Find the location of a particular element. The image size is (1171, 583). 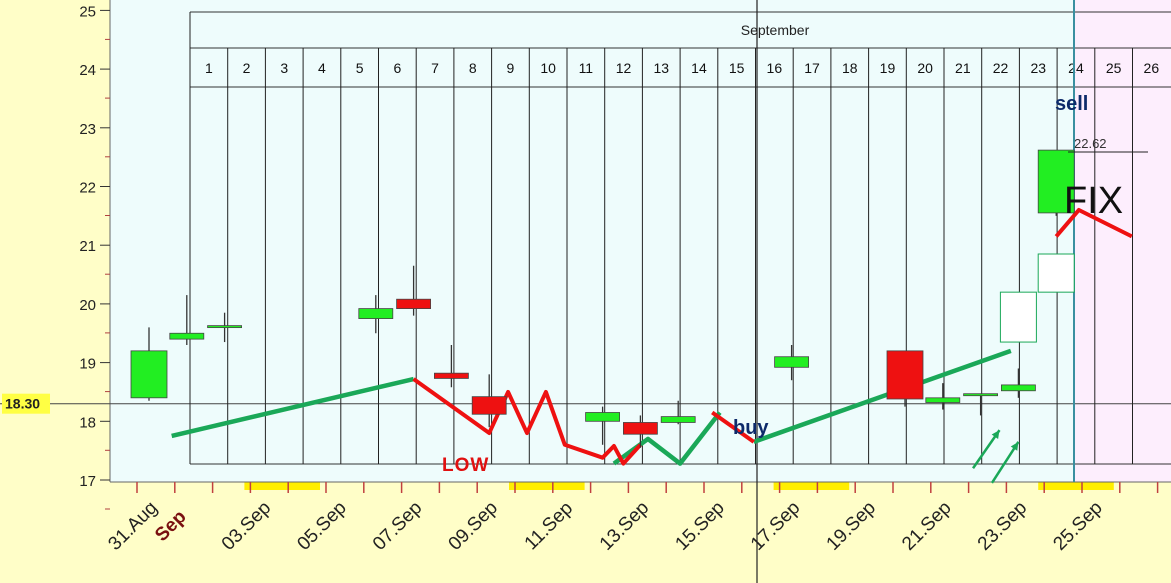

left-axis-background is located at coordinates (55, 291).